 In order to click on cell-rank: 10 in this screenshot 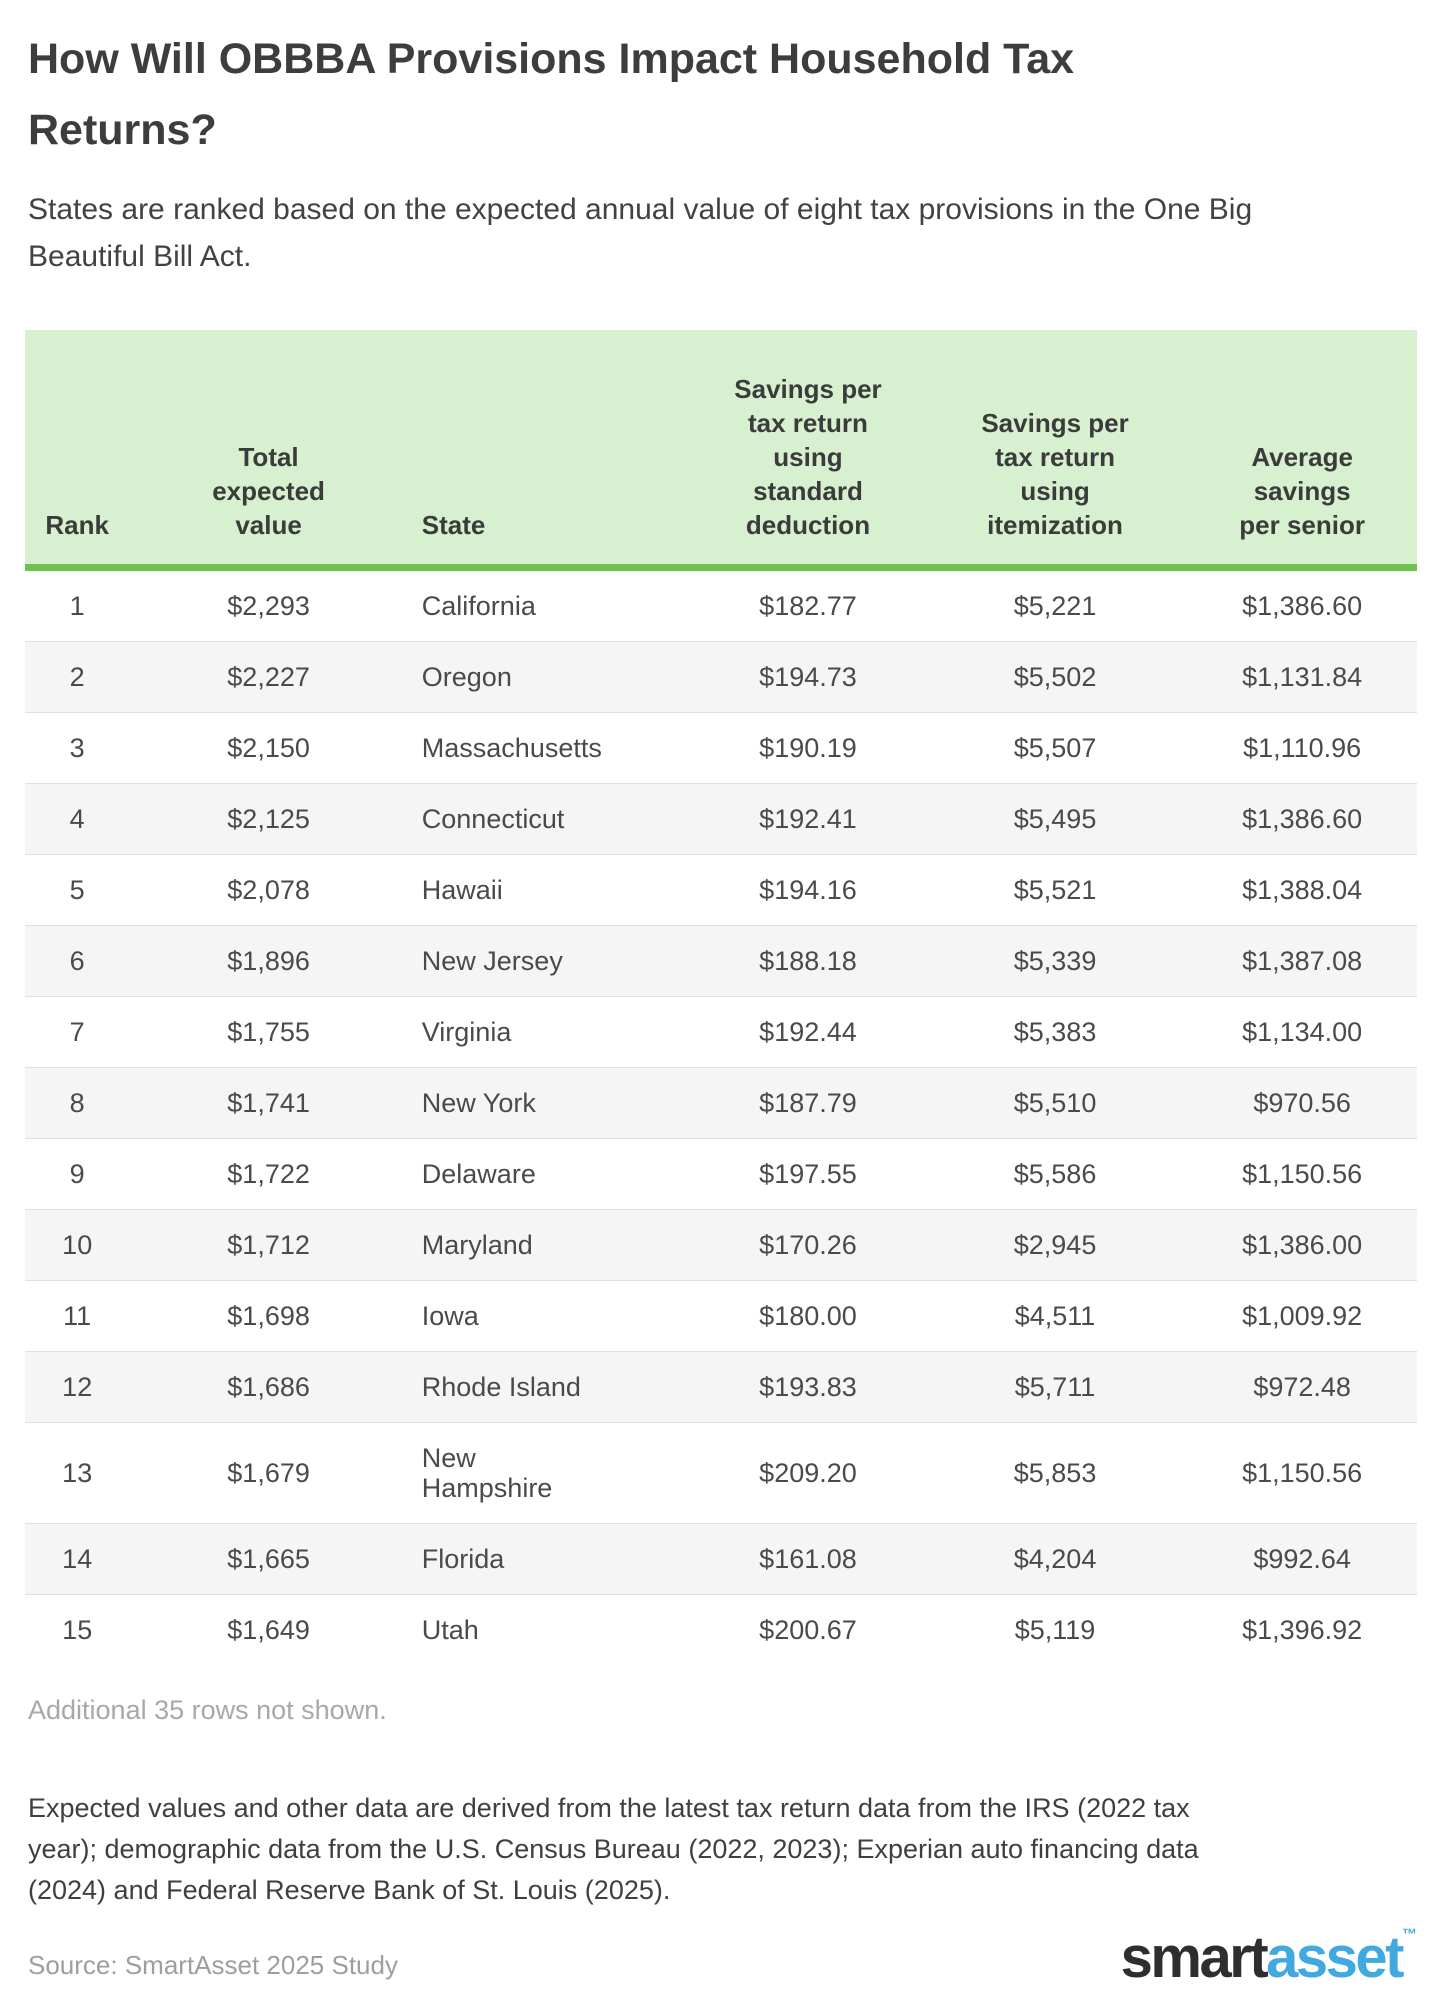, I will do `click(77, 1245)`.